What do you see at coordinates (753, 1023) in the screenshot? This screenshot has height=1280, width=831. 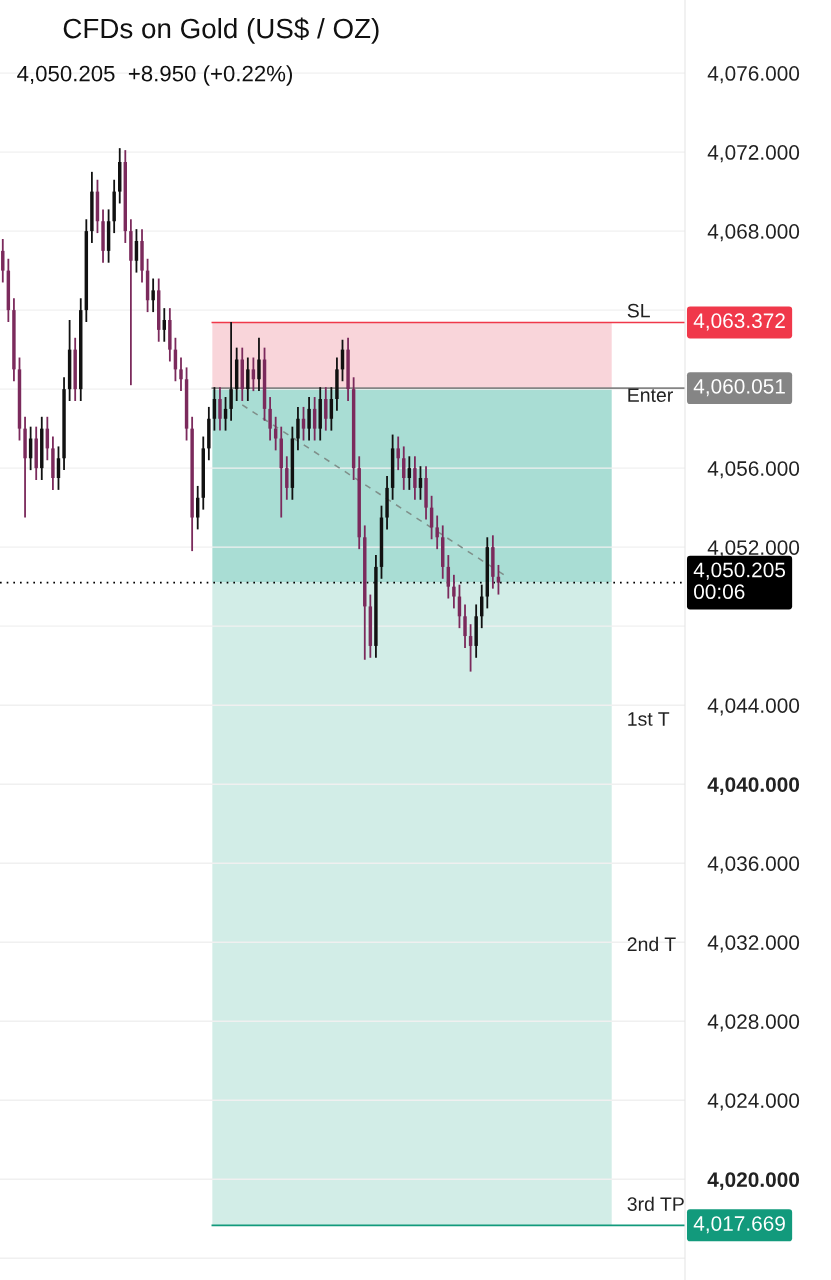 I see `y-tick-label: 4,028.000` at bounding box center [753, 1023].